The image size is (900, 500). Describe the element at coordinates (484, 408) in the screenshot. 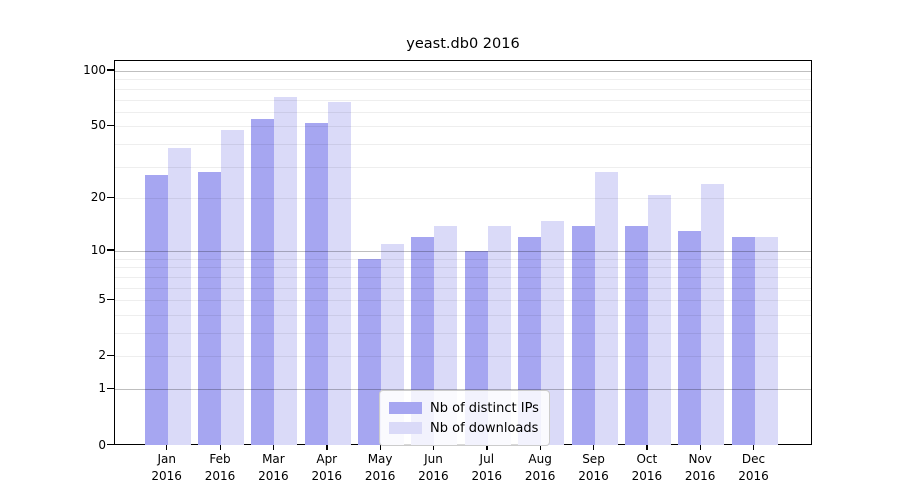

I see `legend-label-distinct-ips: Nb of distinct IPs` at that location.